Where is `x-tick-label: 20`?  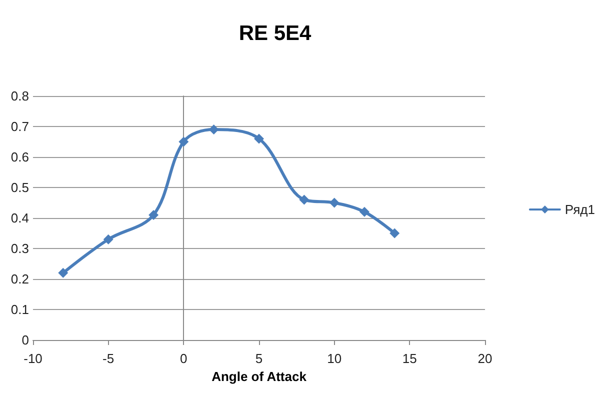
x-tick-label: 20 is located at coordinates (485, 358).